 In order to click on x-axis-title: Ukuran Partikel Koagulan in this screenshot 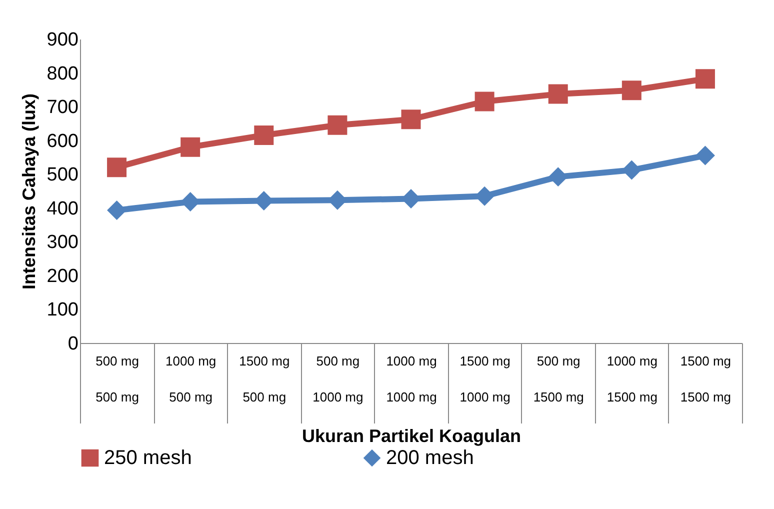, I will do `click(412, 436)`.